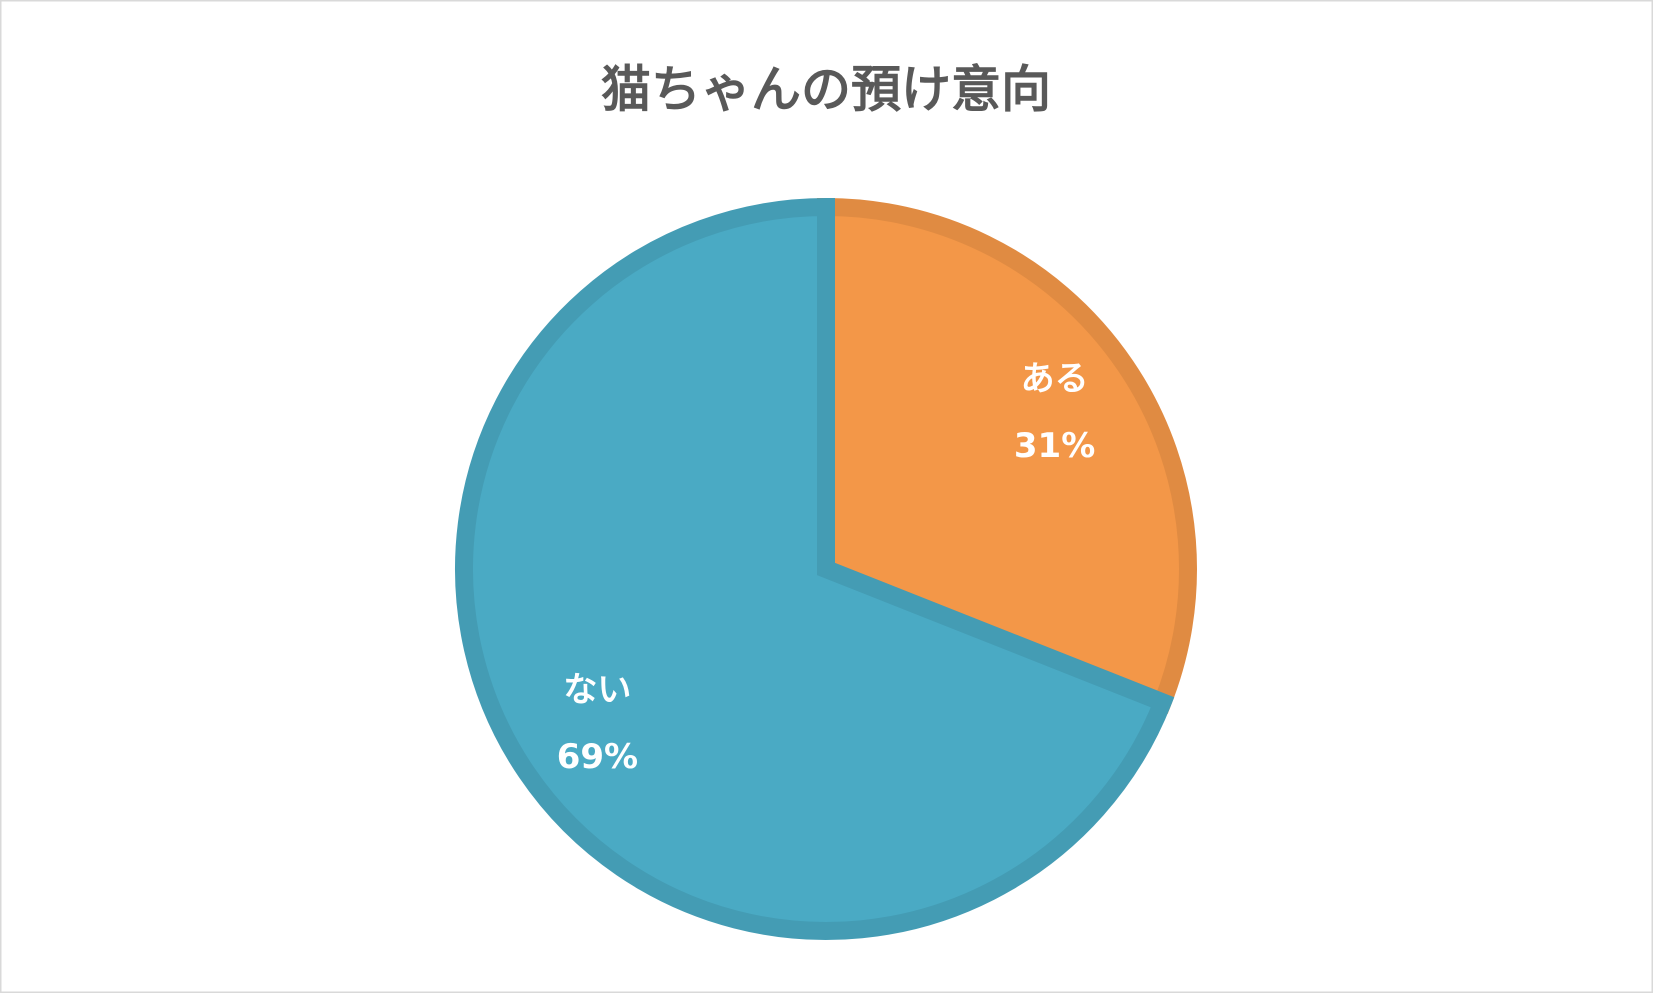 This screenshot has height=993, width=1653. Describe the element at coordinates (597, 757) in the screenshot. I see `value-label: 69%` at that location.